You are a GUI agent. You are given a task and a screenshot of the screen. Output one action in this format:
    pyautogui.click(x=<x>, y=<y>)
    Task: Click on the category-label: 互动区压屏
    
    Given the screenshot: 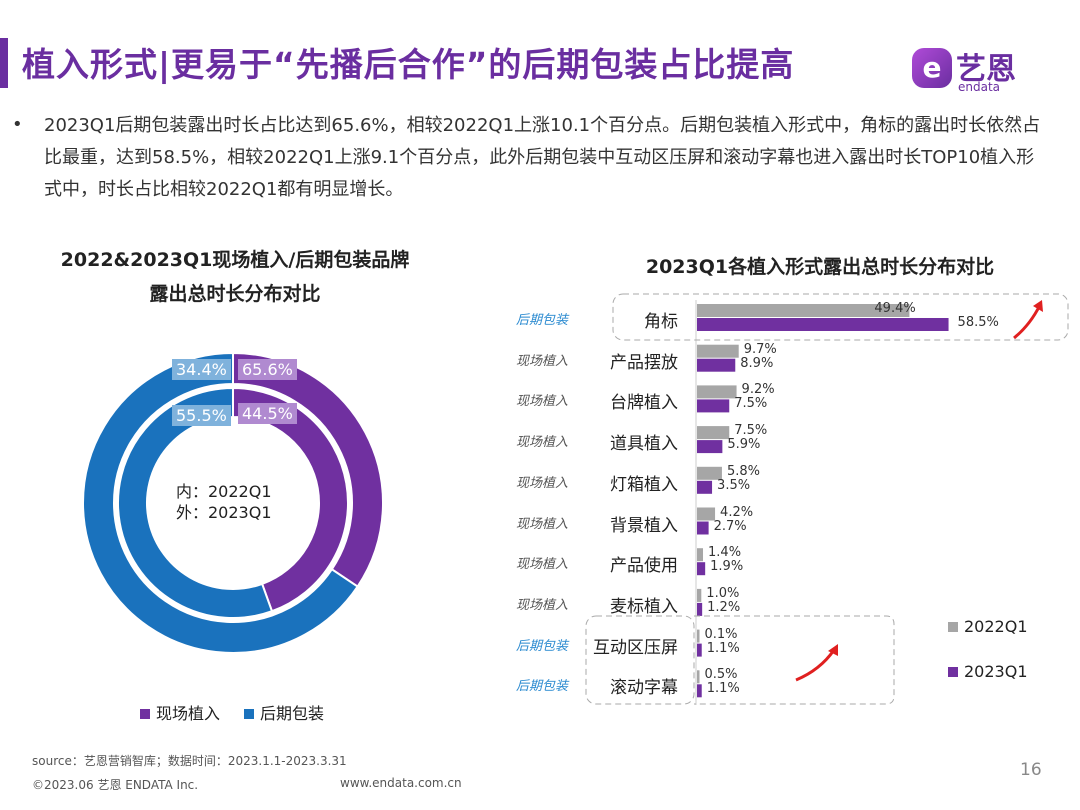 What is the action you would take?
    pyautogui.click(x=635, y=647)
    